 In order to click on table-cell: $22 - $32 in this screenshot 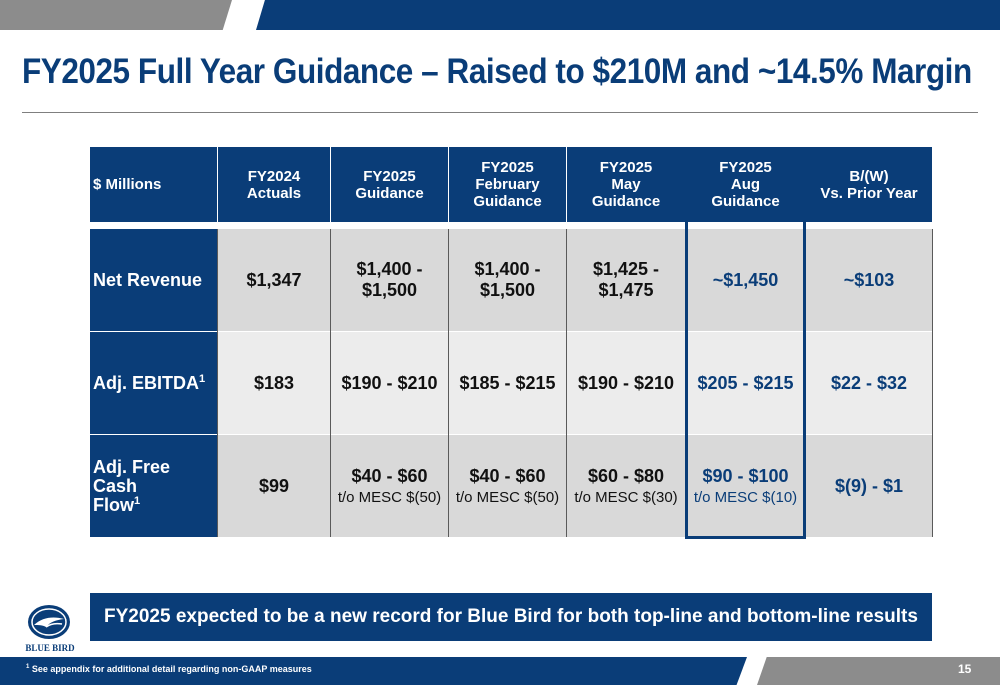, I will do `click(869, 383)`.